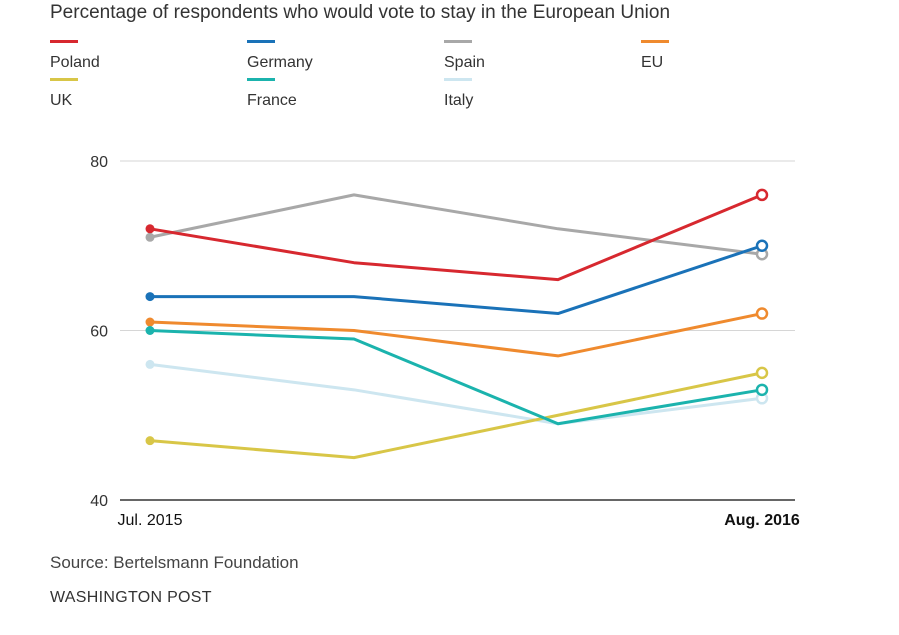 The width and height of the screenshot is (899, 635). Describe the element at coordinates (652, 62) in the screenshot. I see `legend-label: EU` at that location.